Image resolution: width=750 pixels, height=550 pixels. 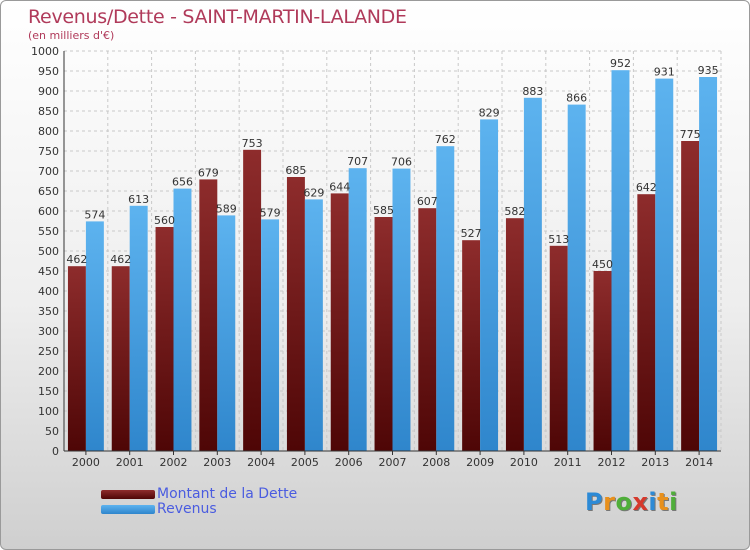 I want to click on value-label-revenus: 579, so click(x=270, y=212).